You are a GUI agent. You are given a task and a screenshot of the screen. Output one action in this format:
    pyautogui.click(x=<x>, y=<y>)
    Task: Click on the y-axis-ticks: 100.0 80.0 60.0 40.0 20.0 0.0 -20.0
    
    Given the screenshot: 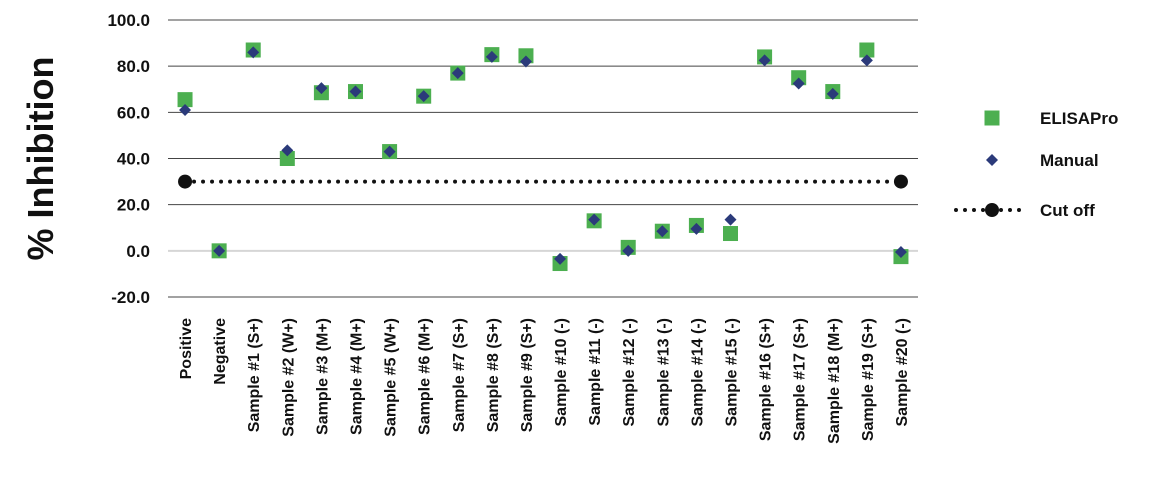 What is the action you would take?
    pyautogui.click(x=128, y=159)
    